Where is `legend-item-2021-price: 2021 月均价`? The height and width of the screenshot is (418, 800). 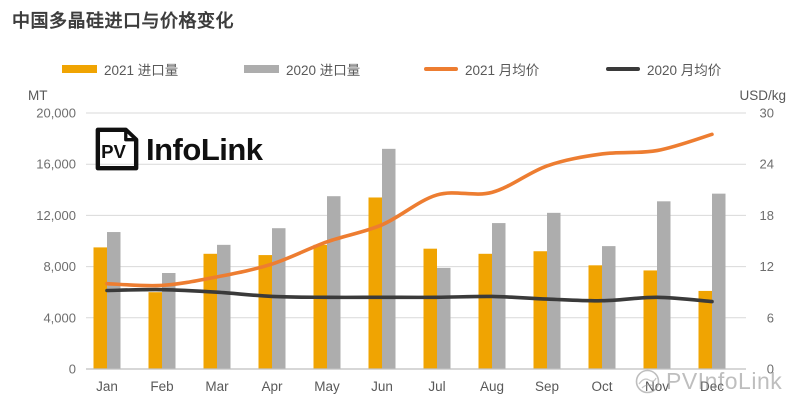
legend-item-2021-price: 2021 月均价 is located at coordinates (481, 69).